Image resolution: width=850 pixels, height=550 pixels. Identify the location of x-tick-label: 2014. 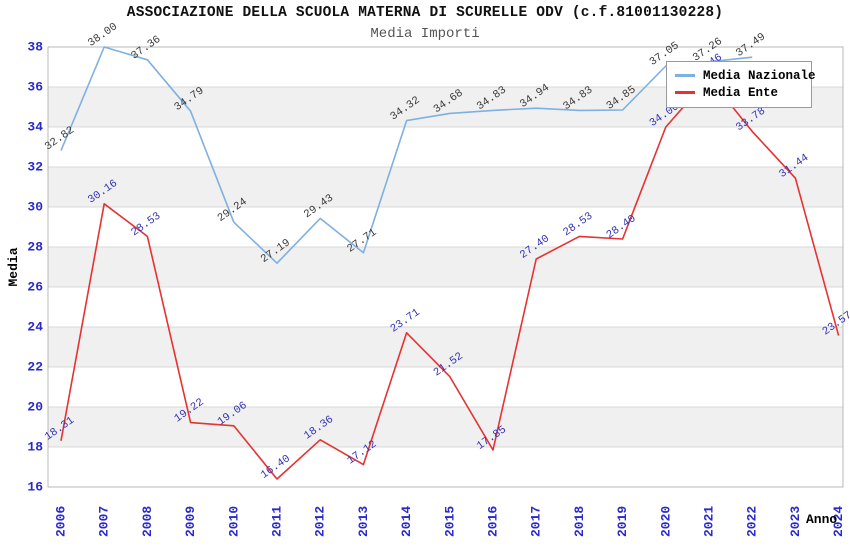
(406, 521).